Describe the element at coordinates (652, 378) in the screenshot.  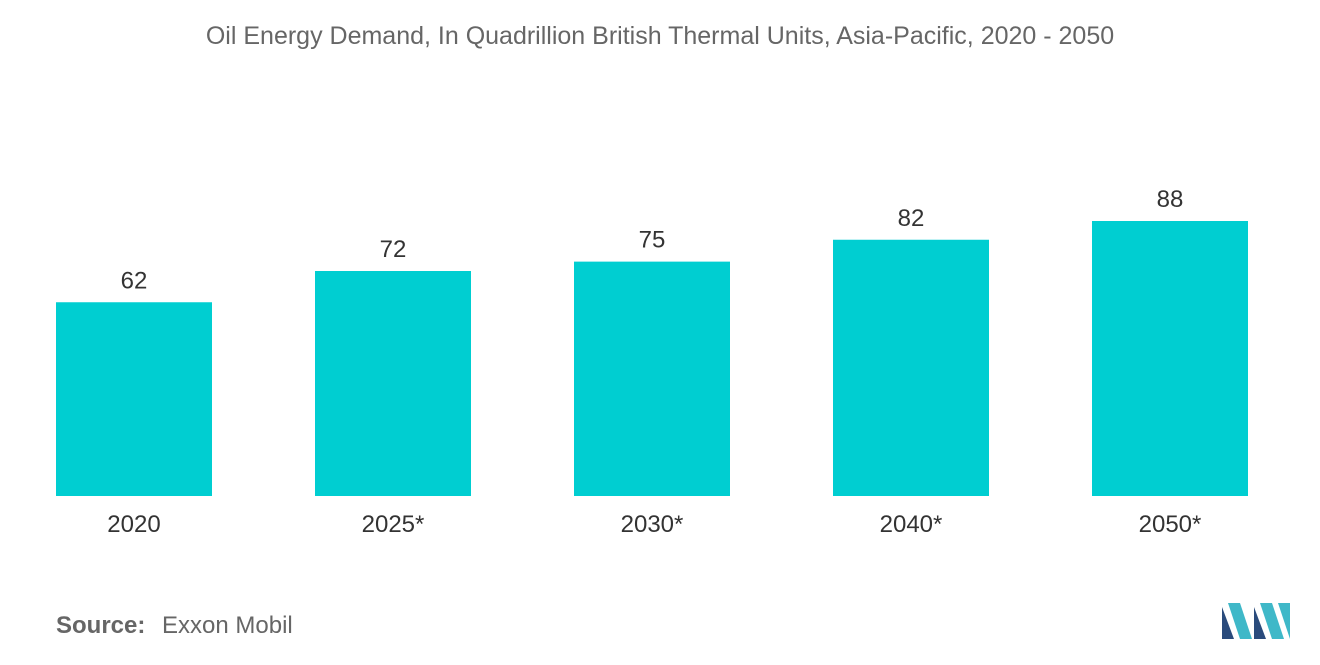
I see `bar-2030` at that location.